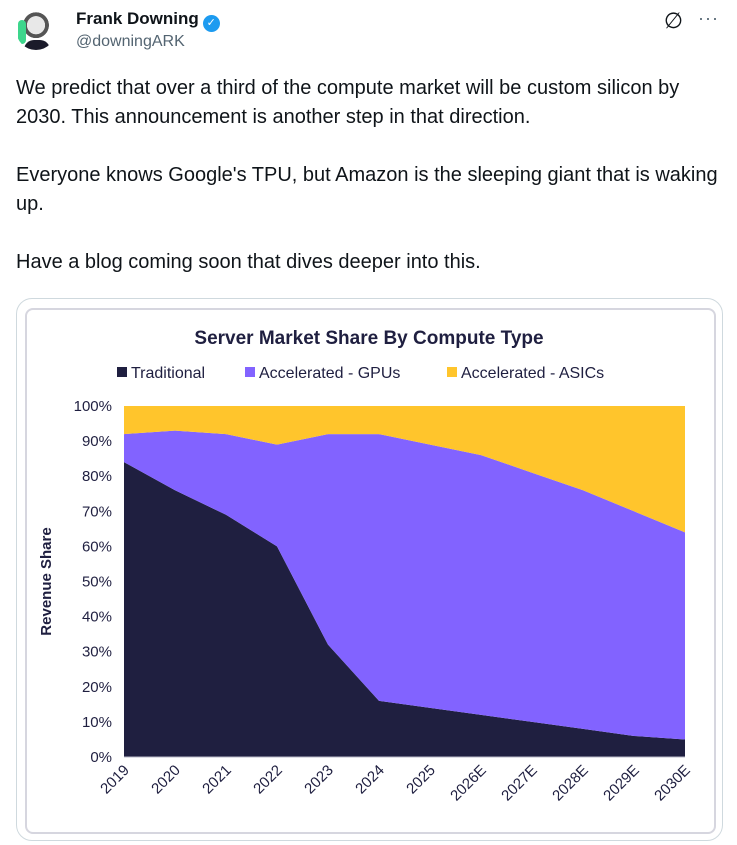 Image resolution: width=737 pixels, height=845 pixels. I want to click on y-tick-label: 30%, so click(97, 652).